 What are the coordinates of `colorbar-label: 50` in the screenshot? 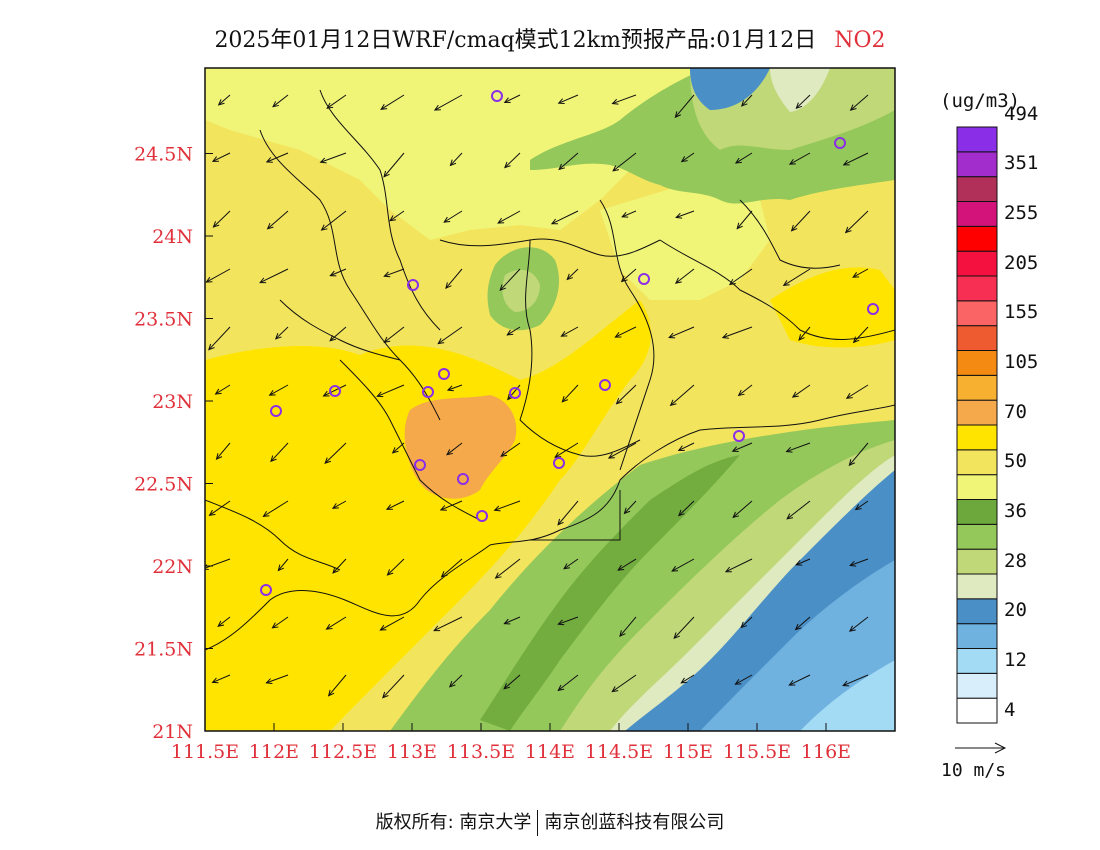 It's located at (1015, 461).